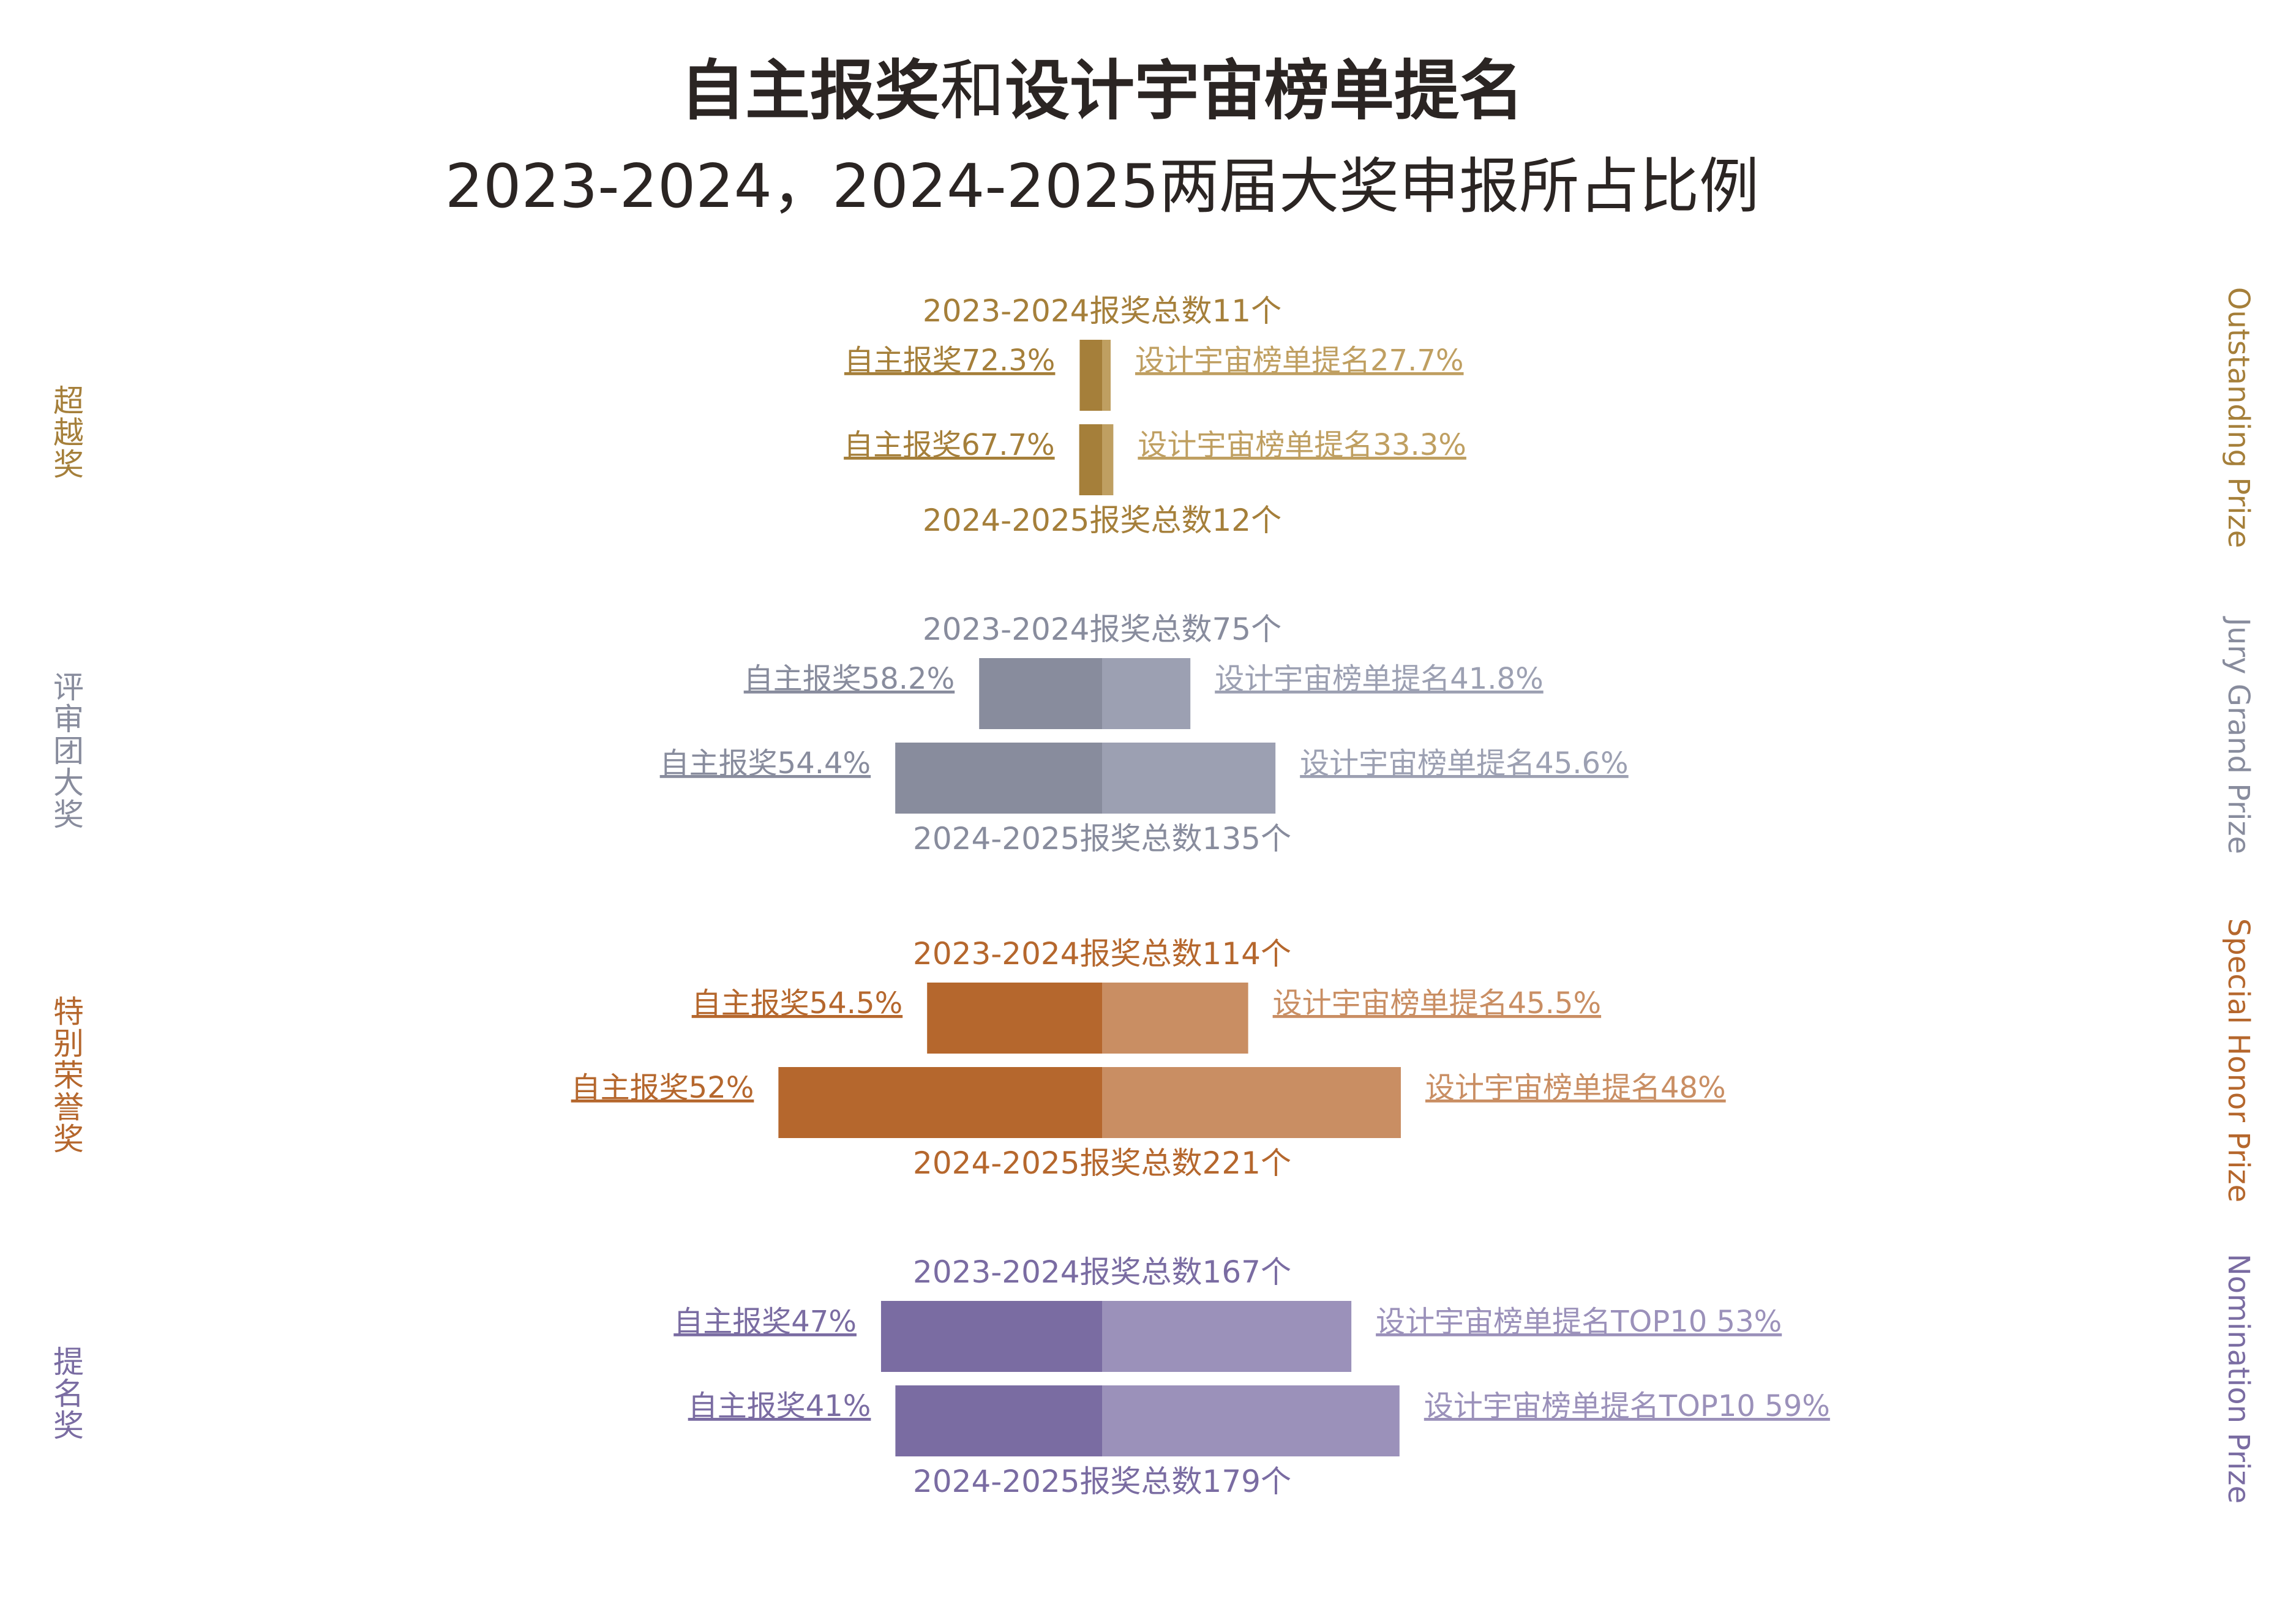 This screenshot has height=1607, width=2296. What do you see at coordinates (949, 445) in the screenshot?
I see `label-self-0-1: 自主报奖67.7%` at bounding box center [949, 445].